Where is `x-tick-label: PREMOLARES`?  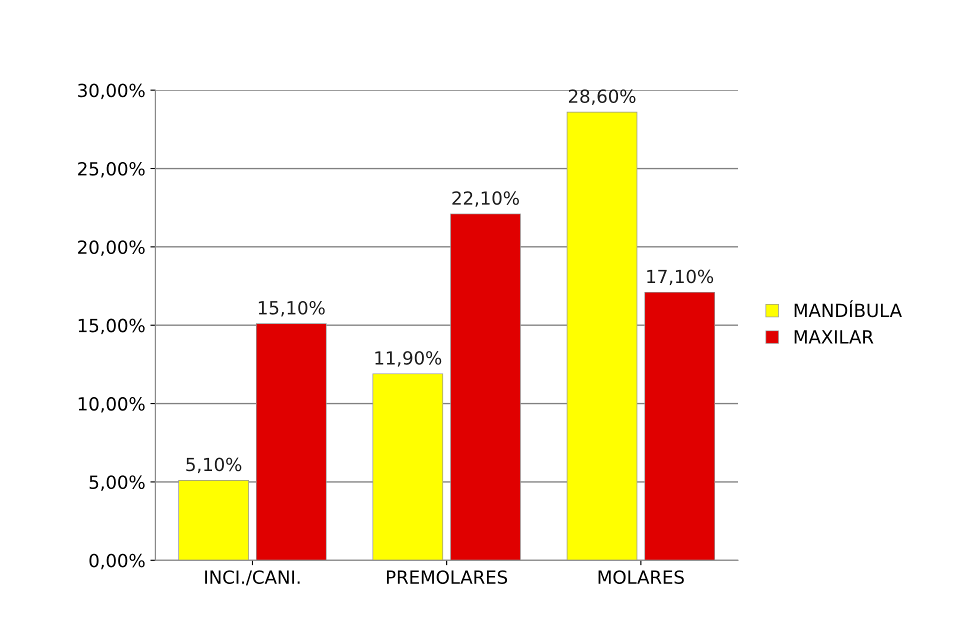
x-tick-label: PREMOLARES is located at coordinates (447, 577).